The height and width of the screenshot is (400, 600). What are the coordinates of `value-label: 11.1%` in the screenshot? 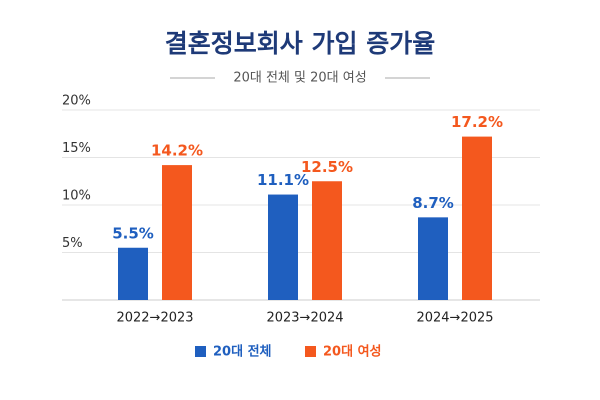 It's located at (283, 180).